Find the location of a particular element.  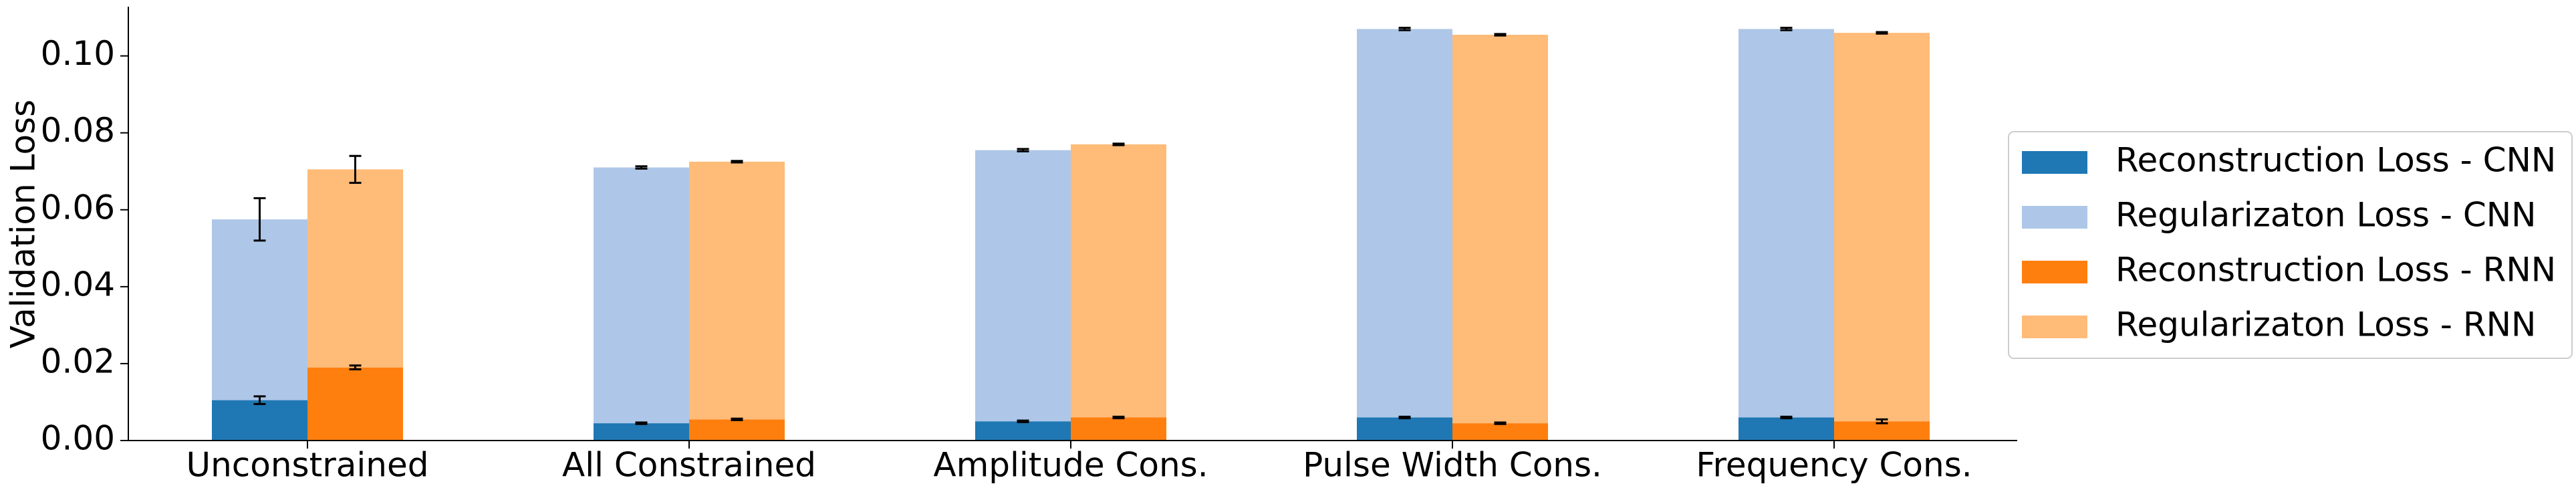

y-tick-label: 0.00 is located at coordinates (78, 438).